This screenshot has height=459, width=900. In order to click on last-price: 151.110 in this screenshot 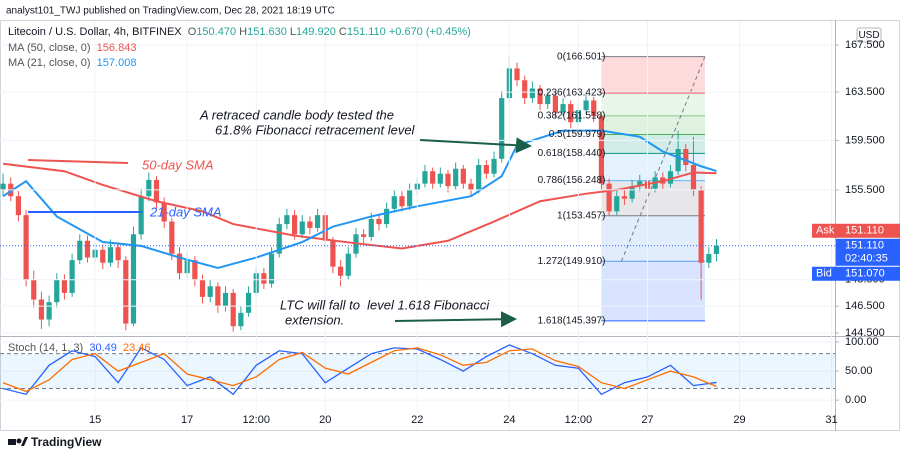, I will do `click(864, 246)`.